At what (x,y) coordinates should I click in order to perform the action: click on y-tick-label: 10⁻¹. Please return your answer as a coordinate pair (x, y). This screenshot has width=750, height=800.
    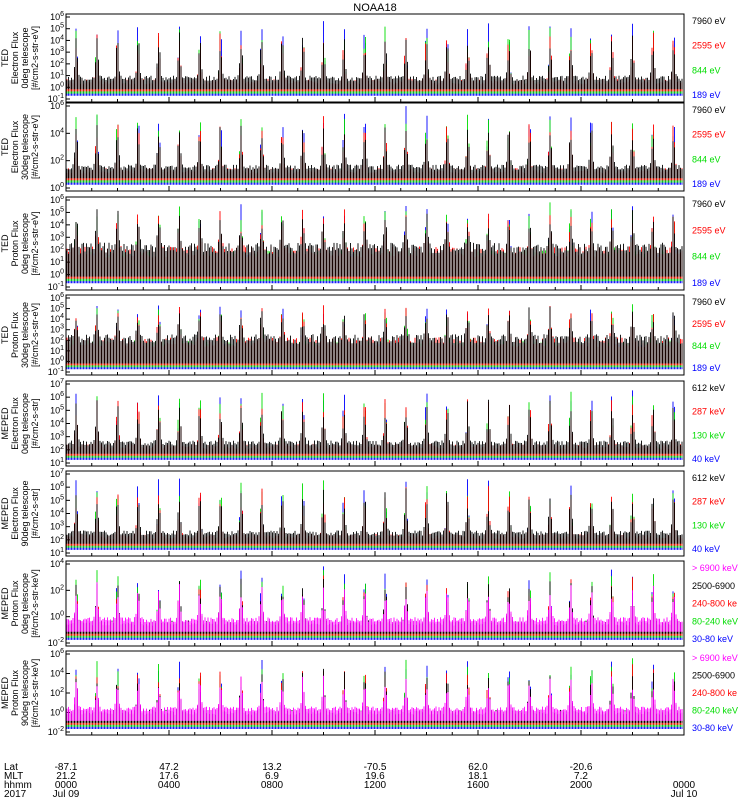
    Looking at the image, I should click on (56, 98).